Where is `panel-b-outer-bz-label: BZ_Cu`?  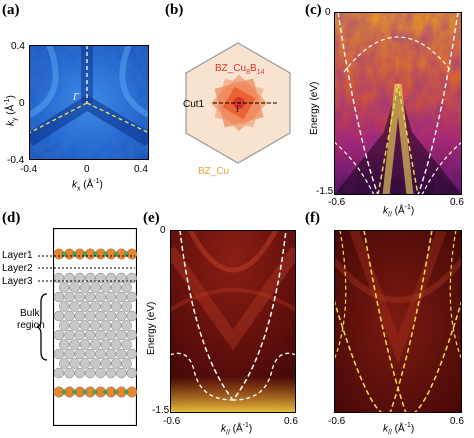
panel-b-outer-bz-label: BZ_Cu is located at coordinates (214, 171).